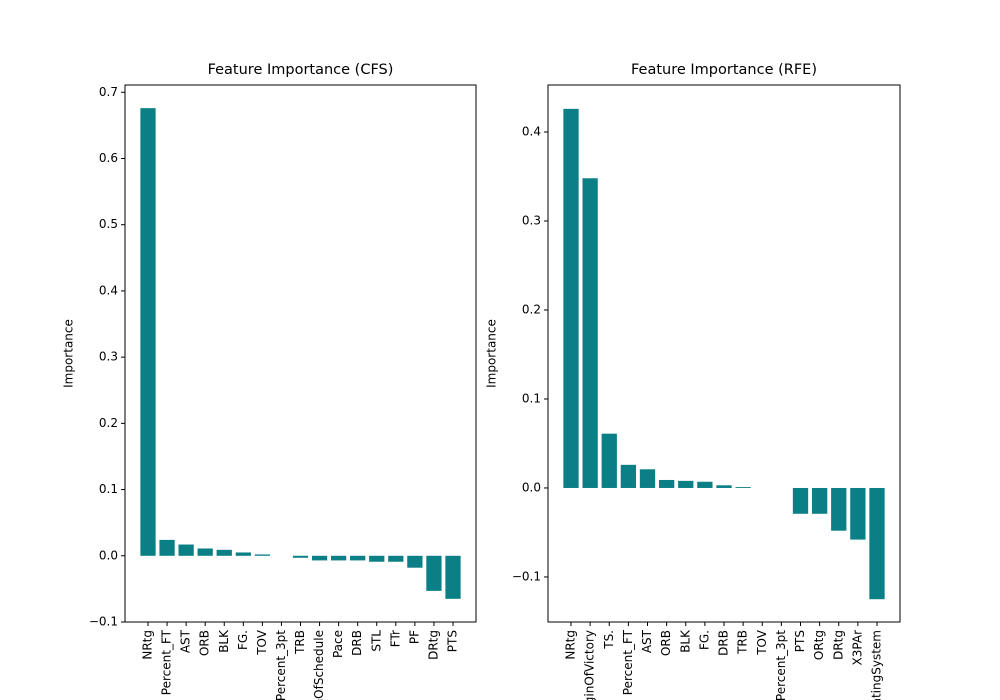 The width and height of the screenshot is (1000, 700). I want to click on y-tick-label: 0.7, so click(108, 92).